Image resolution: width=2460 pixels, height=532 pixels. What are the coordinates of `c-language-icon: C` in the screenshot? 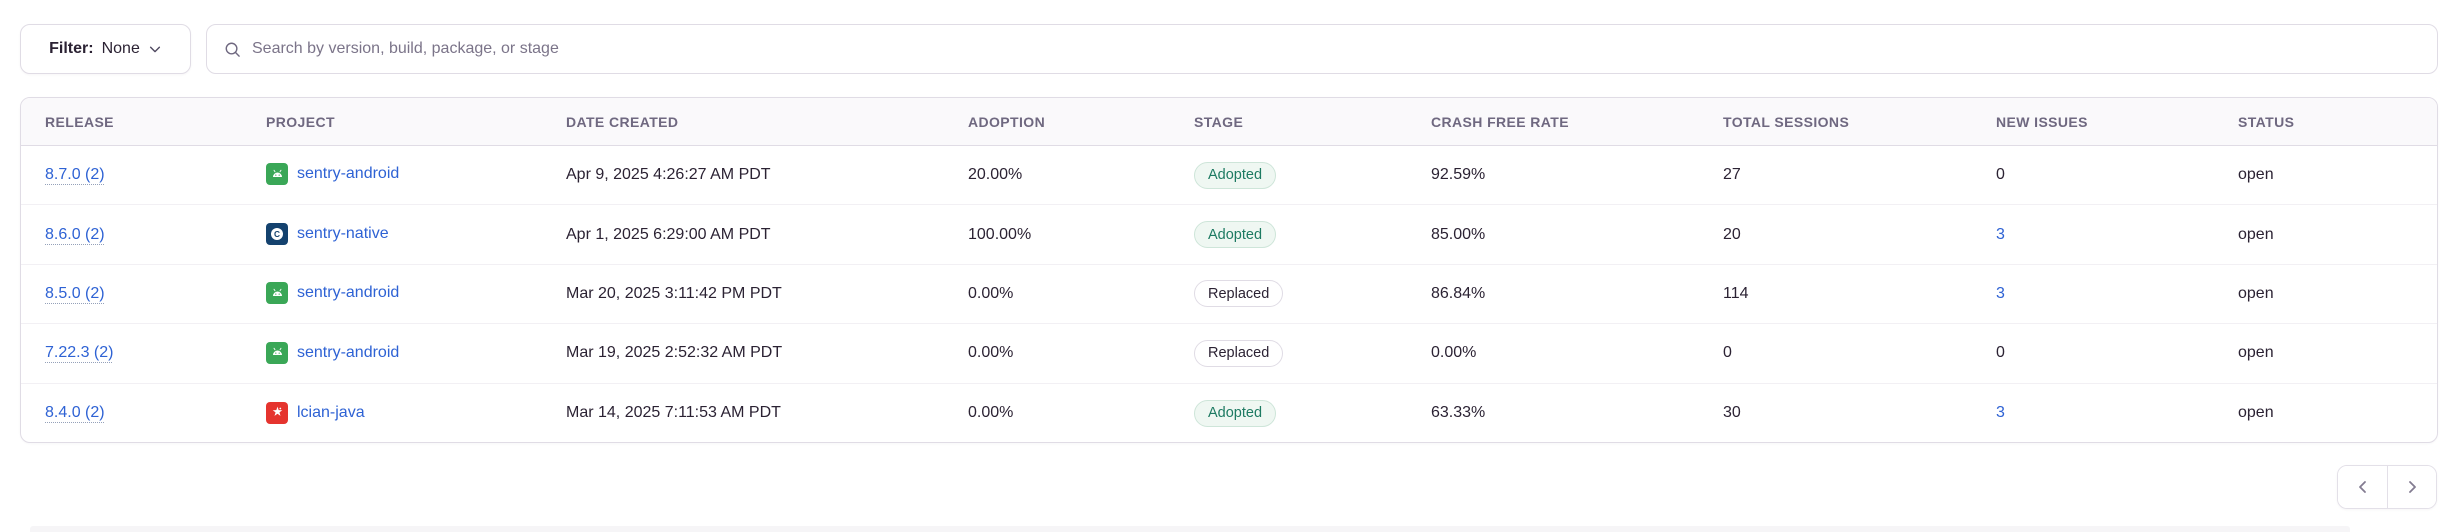 It's located at (277, 233).